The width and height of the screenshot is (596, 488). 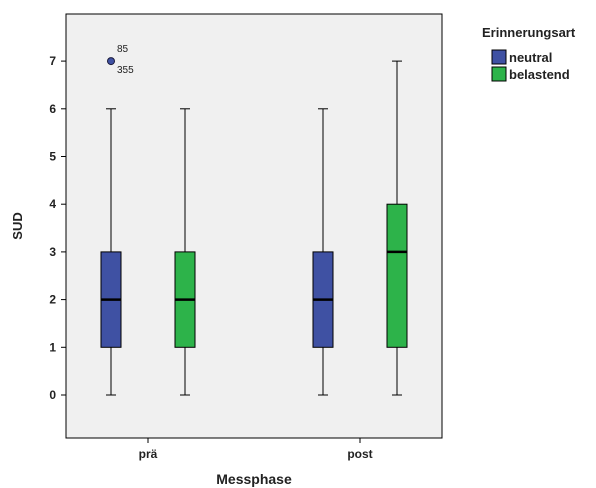 I want to click on legend-swatch-belastend, so click(x=499, y=74).